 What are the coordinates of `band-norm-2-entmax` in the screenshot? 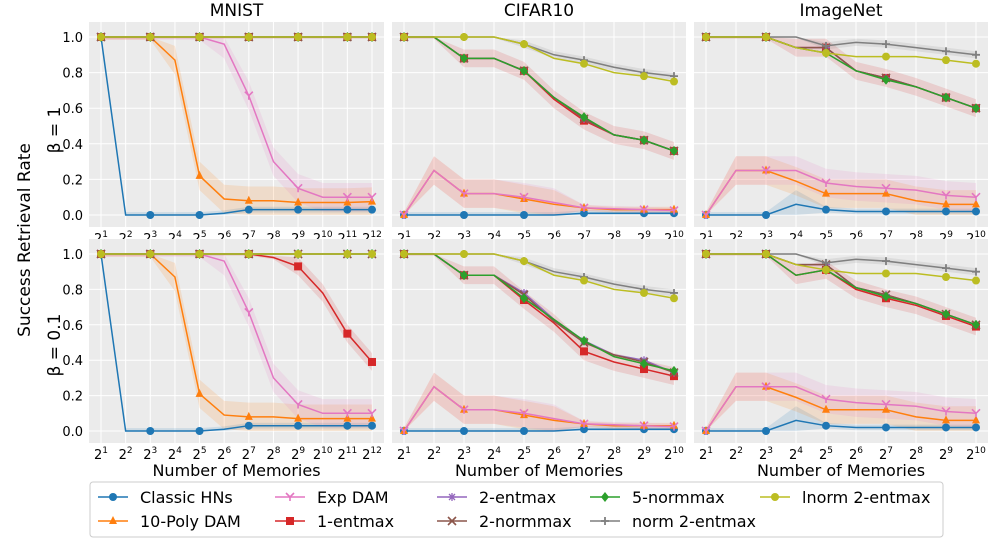 It's located at (841, 48).